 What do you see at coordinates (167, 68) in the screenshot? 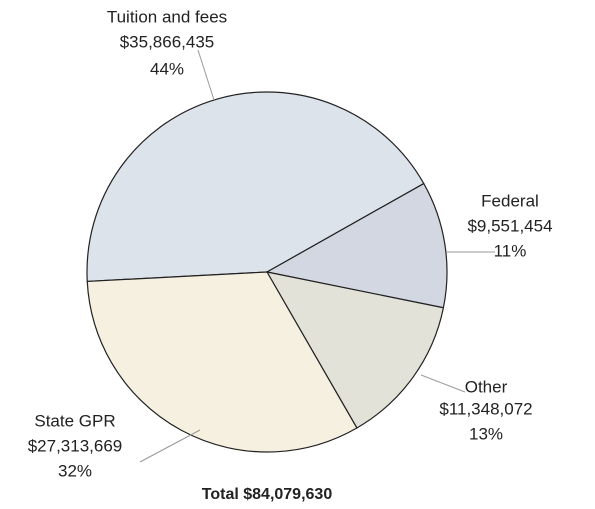
I see `percent-label: 44%` at bounding box center [167, 68].